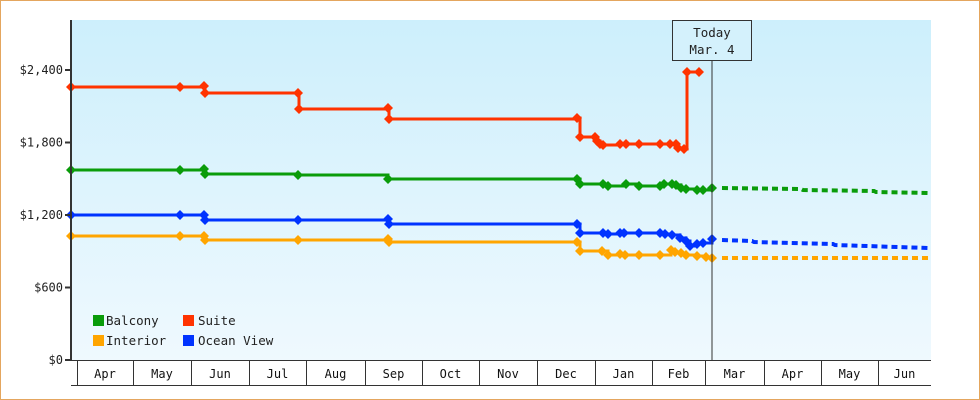  What do you see at coordinates (183, 330) in the screenshot?
I see `legend: Balcony Suite Interior Ocean View` at bounding box center [183, 330].